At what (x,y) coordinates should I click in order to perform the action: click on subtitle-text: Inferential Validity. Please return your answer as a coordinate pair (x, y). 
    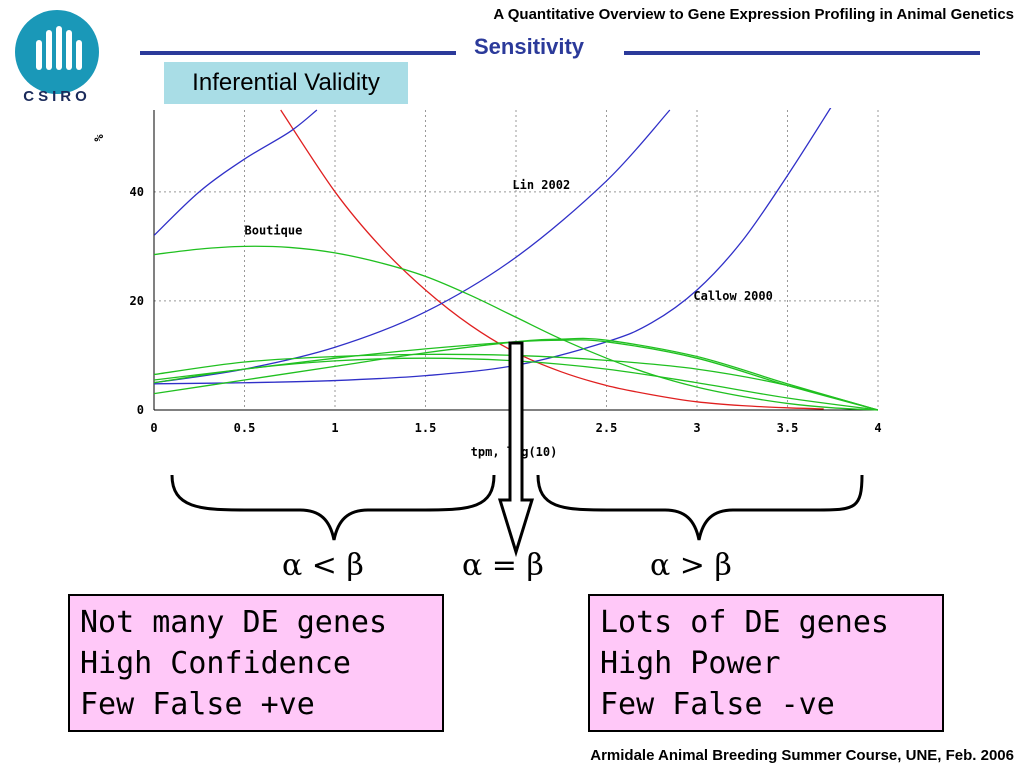
    Looking at the image, I should click on (286, 82).